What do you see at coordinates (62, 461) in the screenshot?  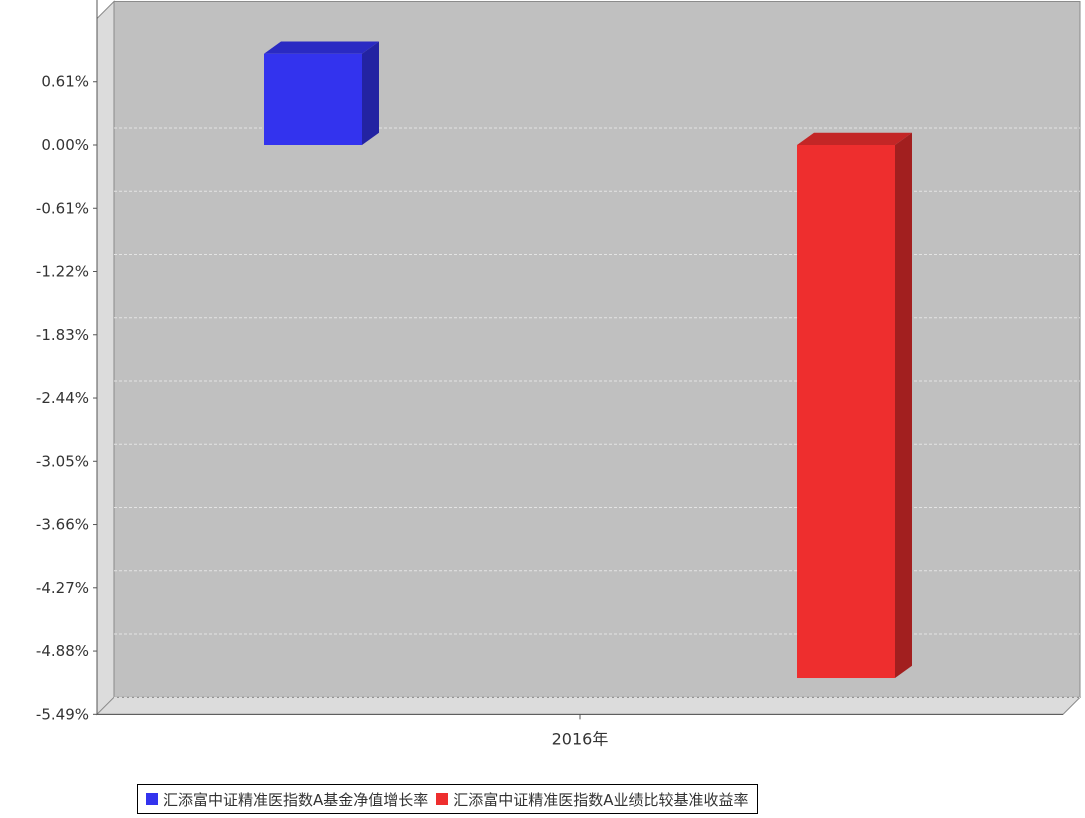 I see `y-tick-label: -3.05%` at bounding box center [62, 461].